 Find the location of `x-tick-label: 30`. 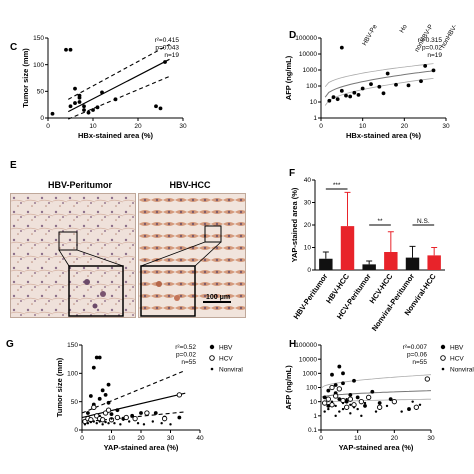

x-tick-label: 30 is located at coordinates (446, 126).